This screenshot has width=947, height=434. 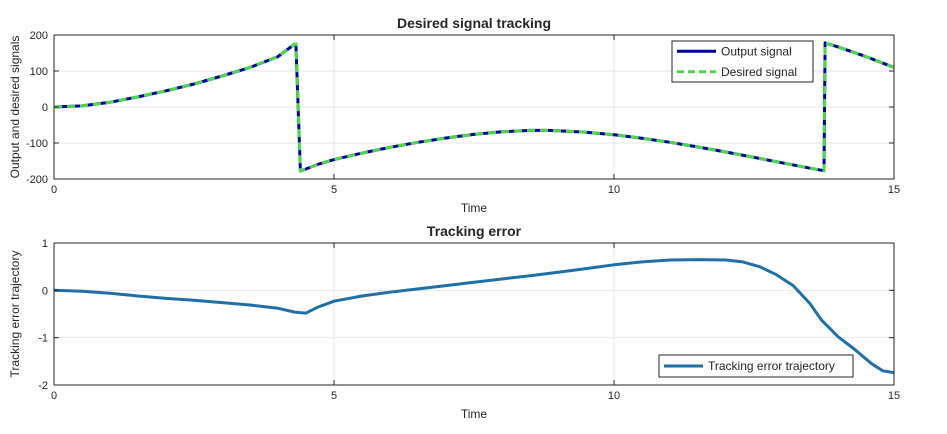 I want to click on y-tick-label: 200, so click(x=39, y=36).